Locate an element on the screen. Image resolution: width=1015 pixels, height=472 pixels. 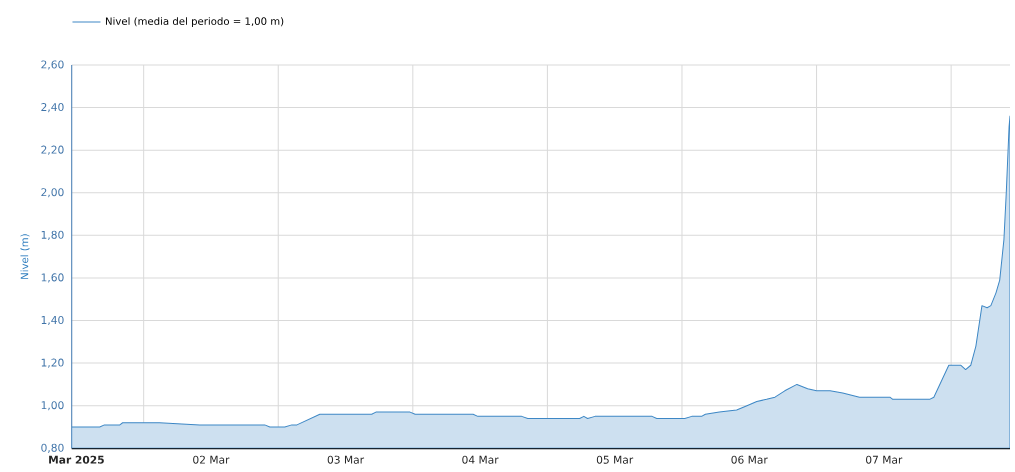
legend-label: Nivel (media del periodo = 1,00 m) is located at coordinates (194, 22).